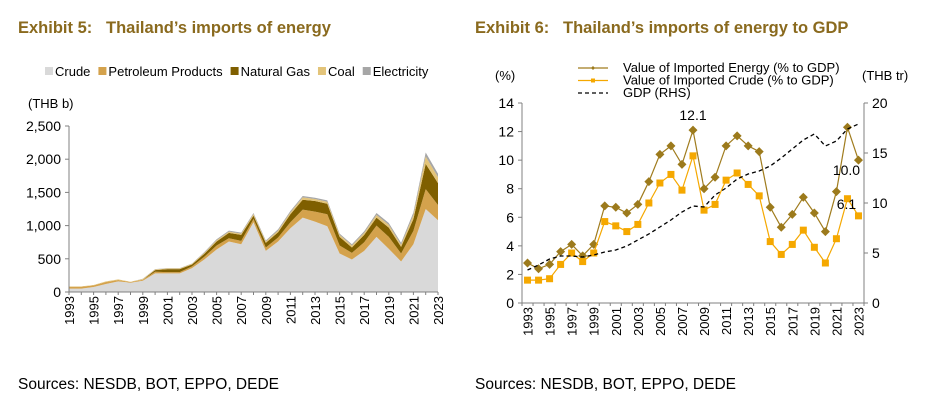  Describe the element at coordinates (51, 103) in the screenshot. I see `y-axis-label: (THB b)` at that location.